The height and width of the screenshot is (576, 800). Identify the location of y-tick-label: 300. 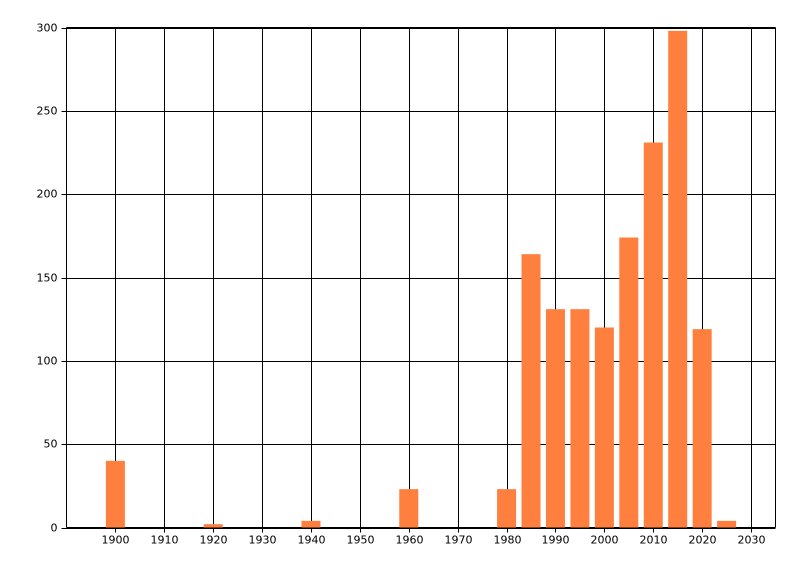
(47, 28).